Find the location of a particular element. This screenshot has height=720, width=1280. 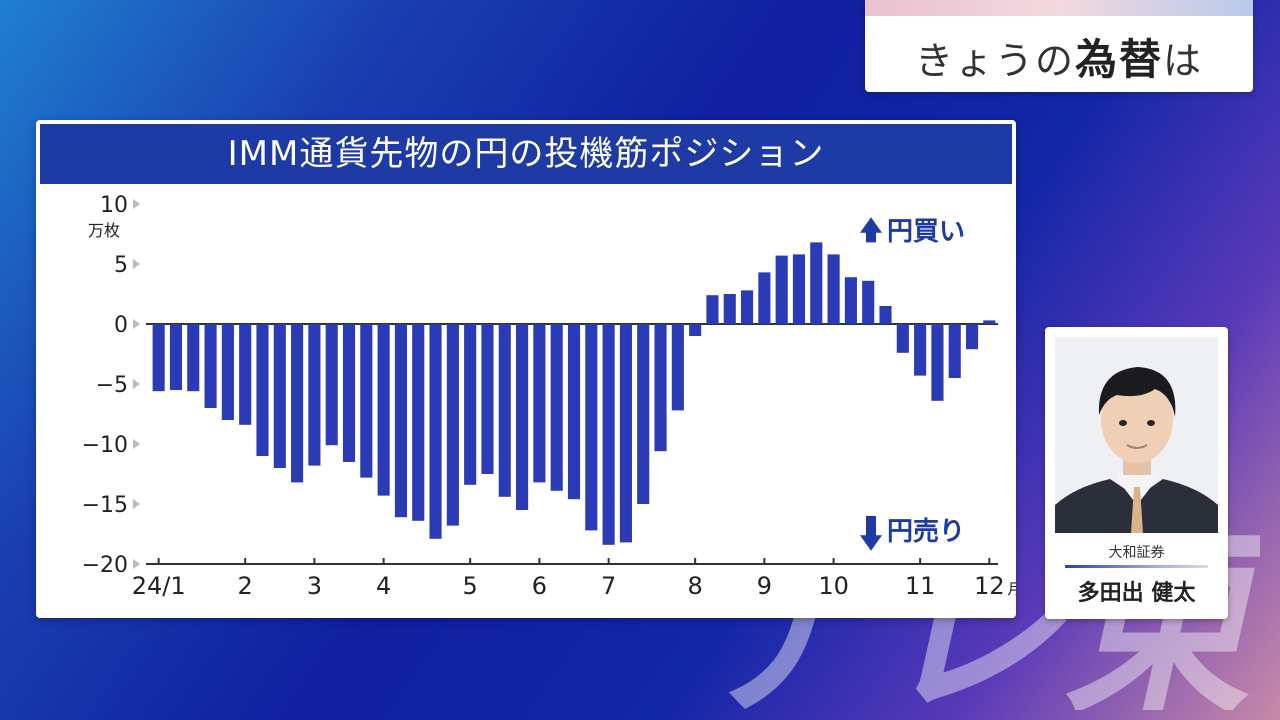

headline-suffix: は is located at coordinates (1183, 61).